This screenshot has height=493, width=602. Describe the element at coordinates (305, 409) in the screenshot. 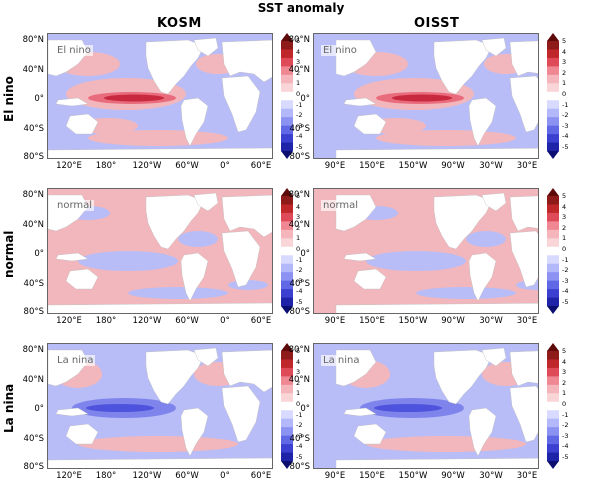

I see `latitude-tick-label: 0°` at that location.